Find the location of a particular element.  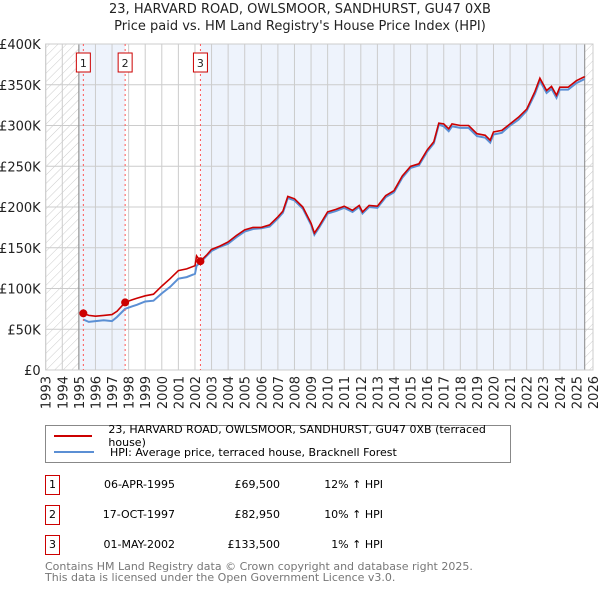

sale-date: 17-OCT-1997 is located at coordinates (138, 514).